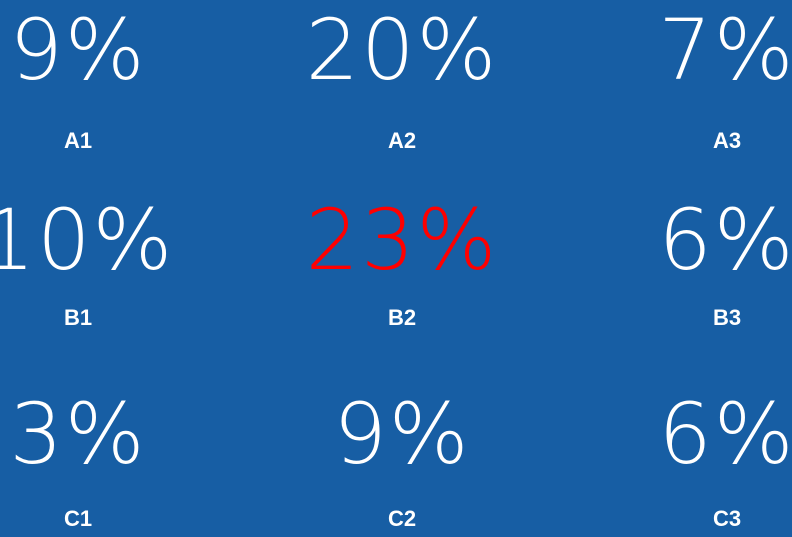 The image size is (792, 537). What do you see at coordinates (78, 317) in the screenshot?
I see `cell-label: B1` at bounding box center [78, 317].